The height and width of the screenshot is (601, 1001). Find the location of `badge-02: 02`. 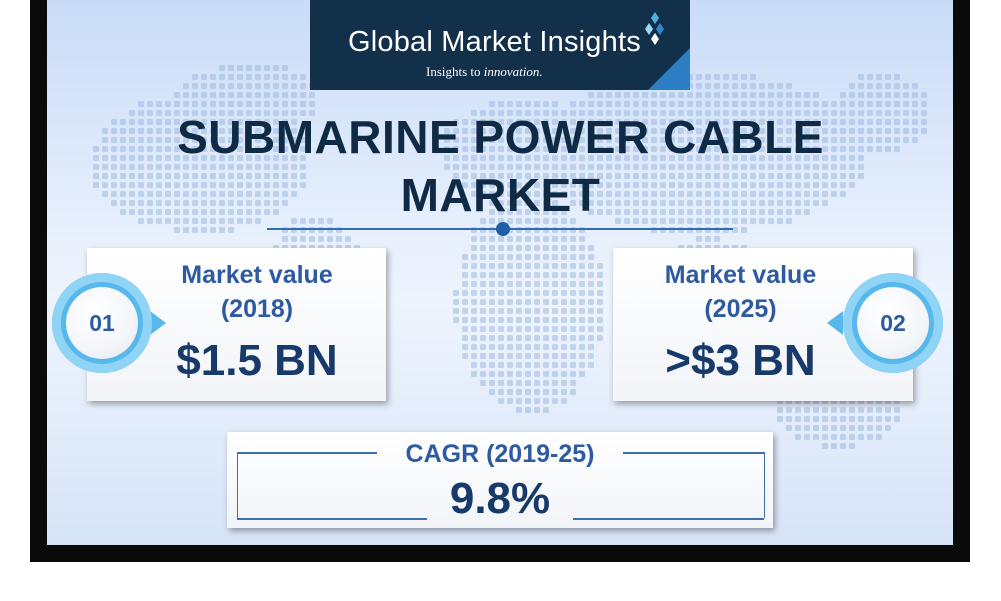

badge-02: 02 is located at coordinates (893, 323).